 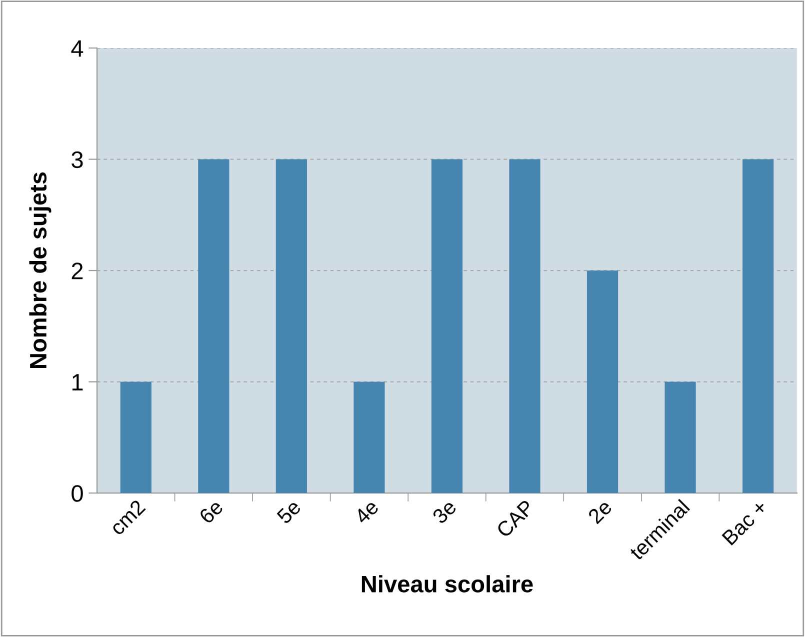 I want to click on x-tick-label: Bac +, so click(x=745, y=522).